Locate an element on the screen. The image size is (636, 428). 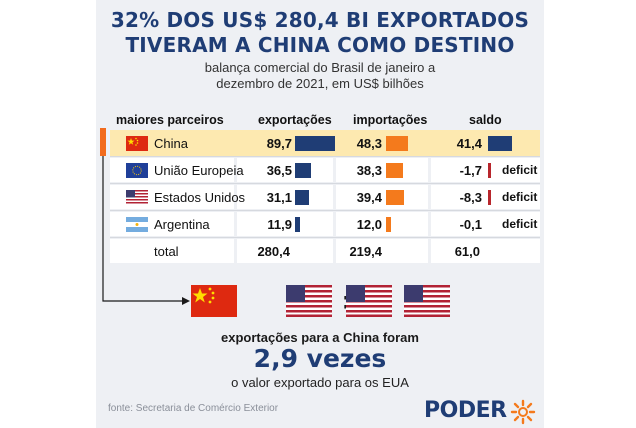
source-note: fonte: Secretaria de Comércio Exterior is located at coordinates (193, 408).